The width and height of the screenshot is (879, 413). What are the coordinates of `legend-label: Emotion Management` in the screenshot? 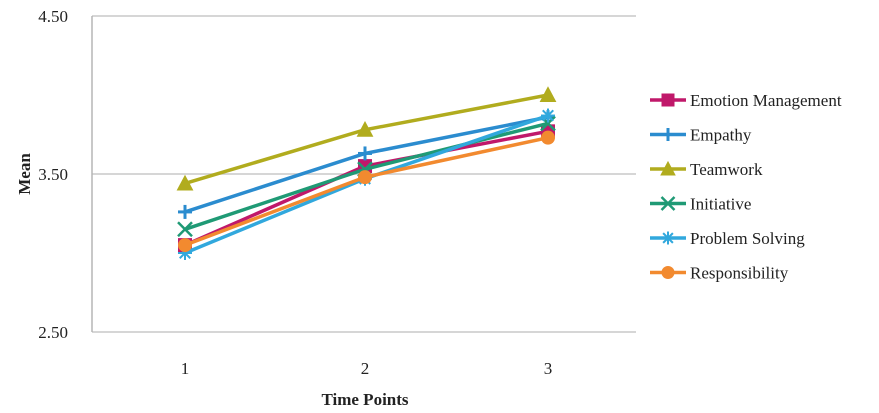 It's located at (766, 100).